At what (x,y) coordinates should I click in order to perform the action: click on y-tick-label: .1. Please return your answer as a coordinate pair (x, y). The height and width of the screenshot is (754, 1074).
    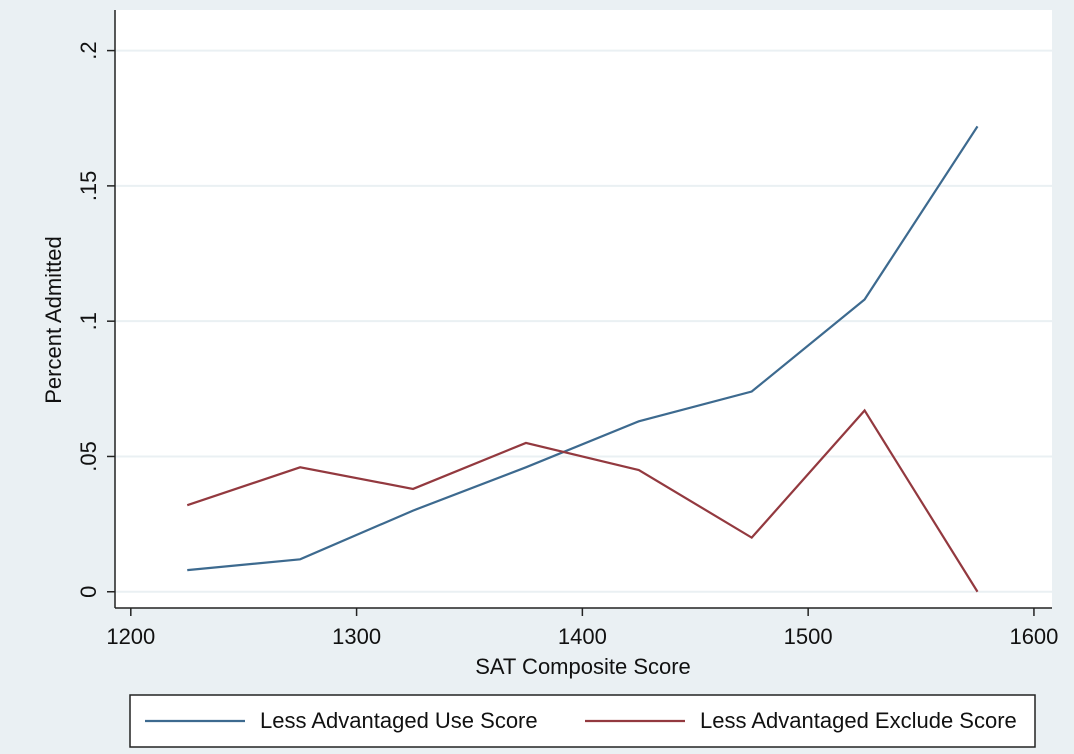
    Looking at the image, I should click on (88, 321).